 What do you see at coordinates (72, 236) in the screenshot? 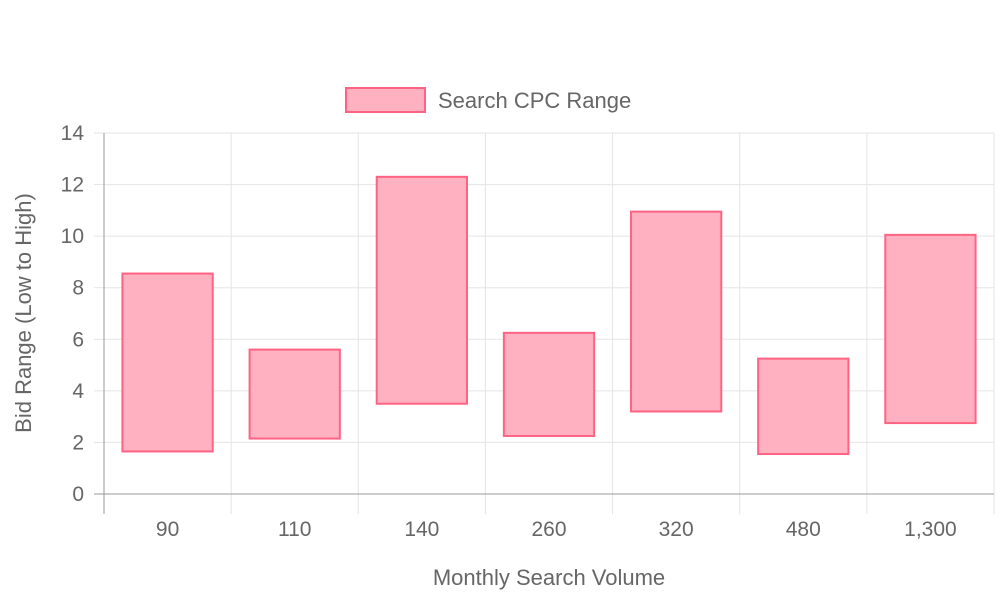
I see `y-tick-label: 10` at bounding box center [72, 236].